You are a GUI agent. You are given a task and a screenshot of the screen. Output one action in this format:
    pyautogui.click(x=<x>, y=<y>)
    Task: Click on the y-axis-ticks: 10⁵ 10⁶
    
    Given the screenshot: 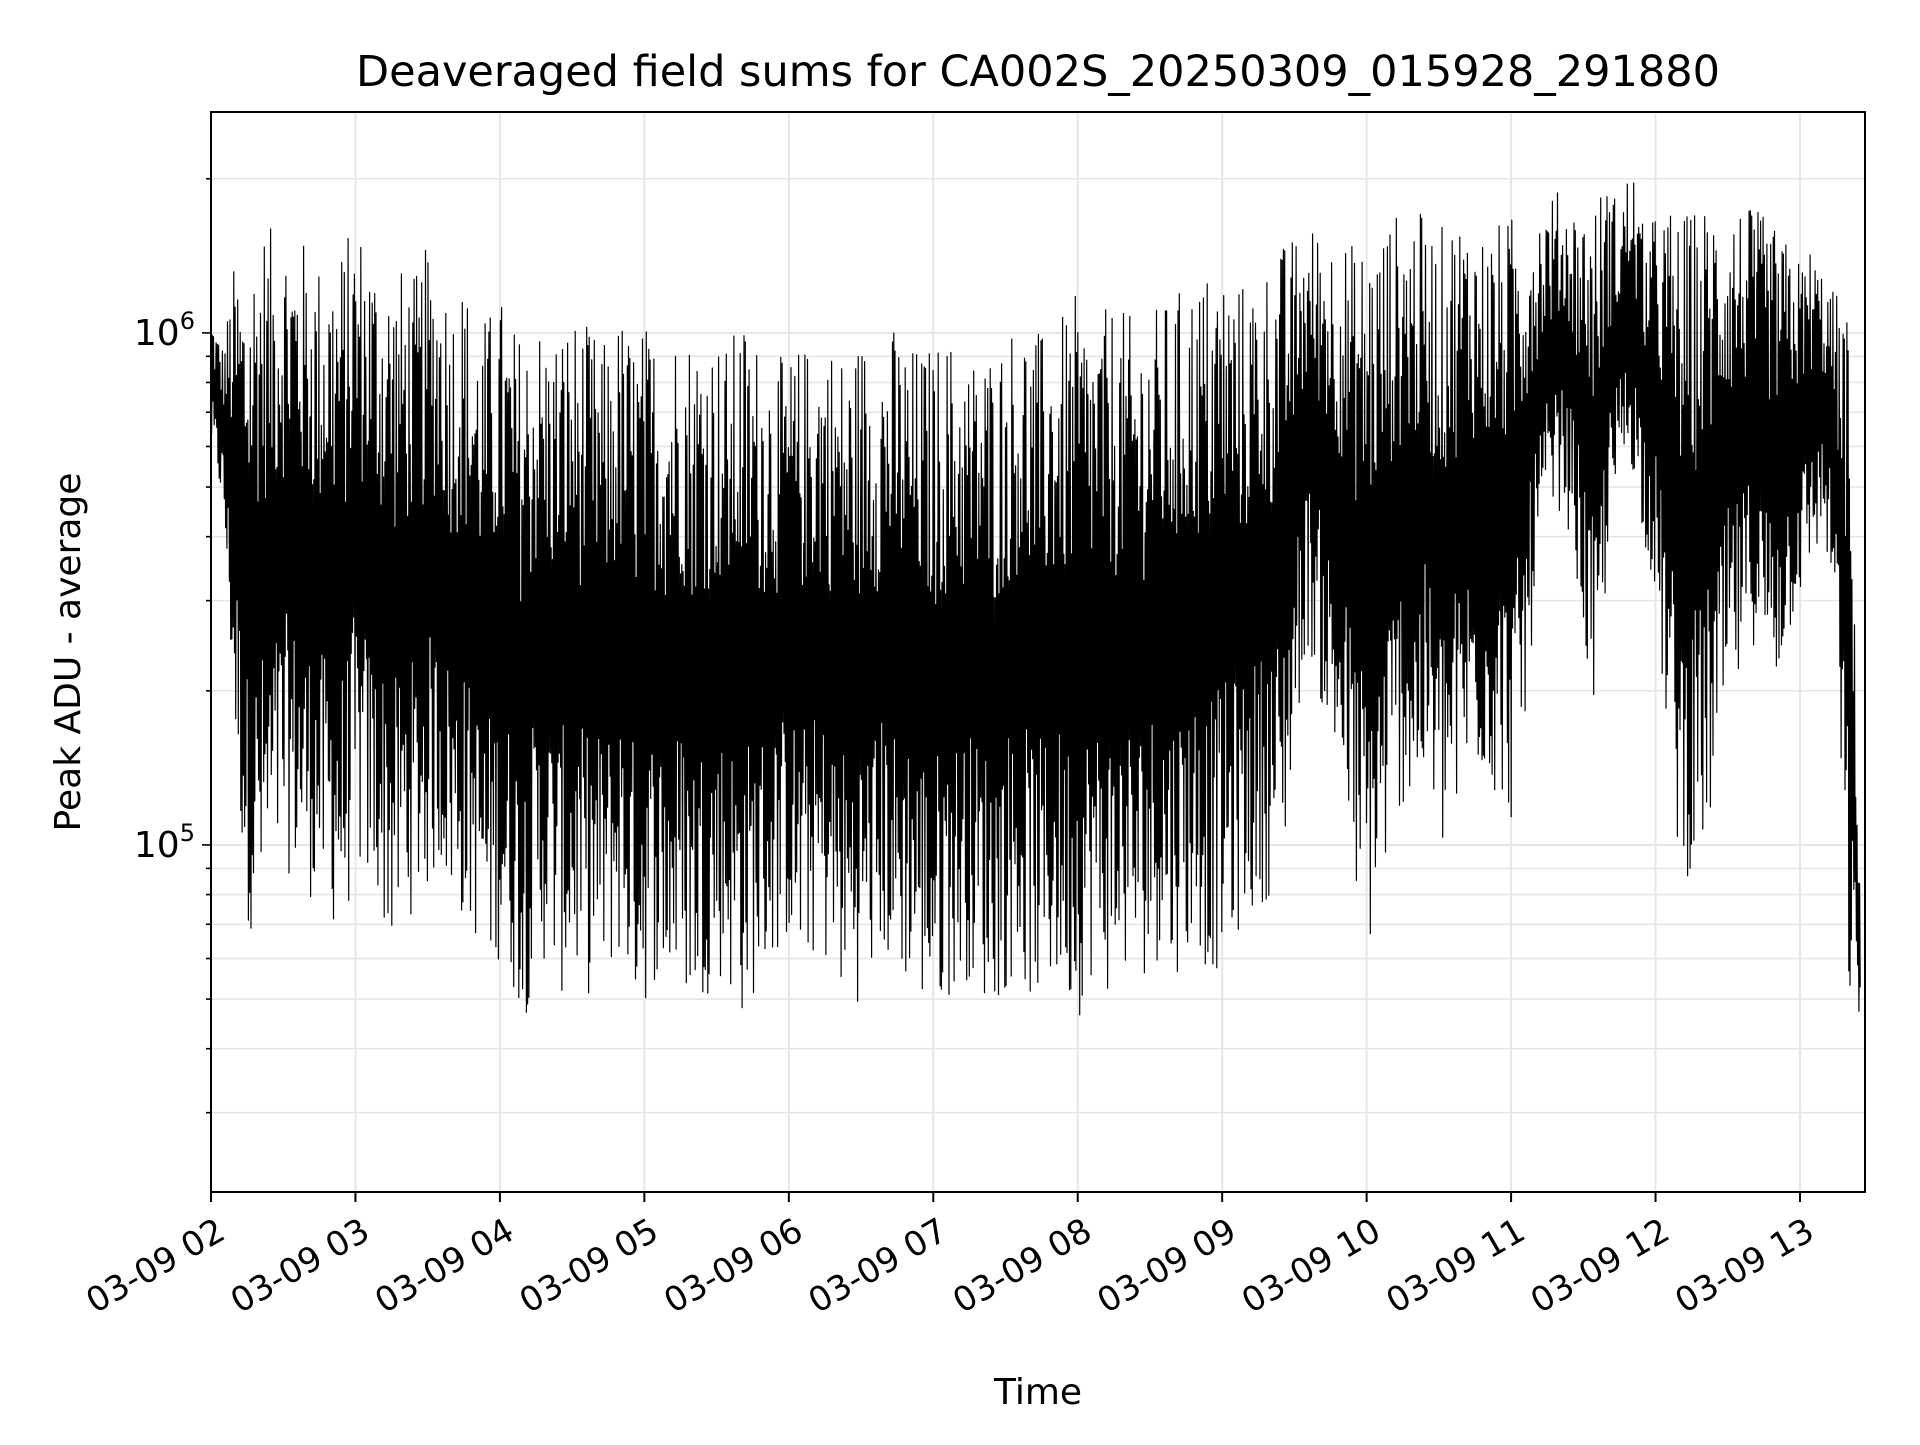 What is the action you would take?
    pyautogui.click(x=172, y=645)
    